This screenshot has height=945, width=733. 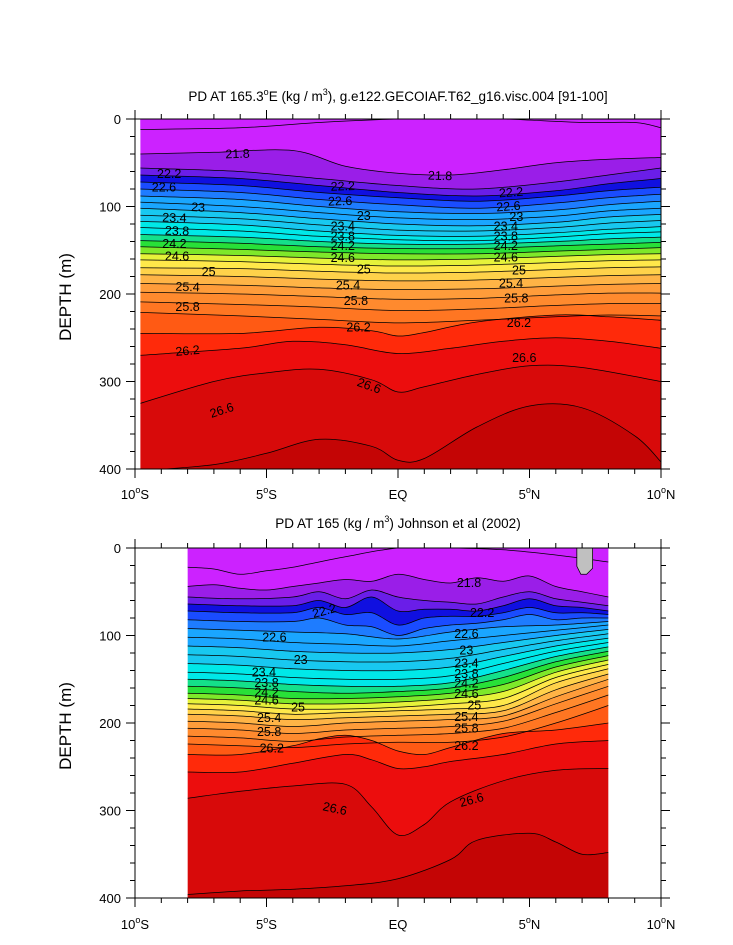 I want to click on isoline-21.6, so click(x=398, y=561).